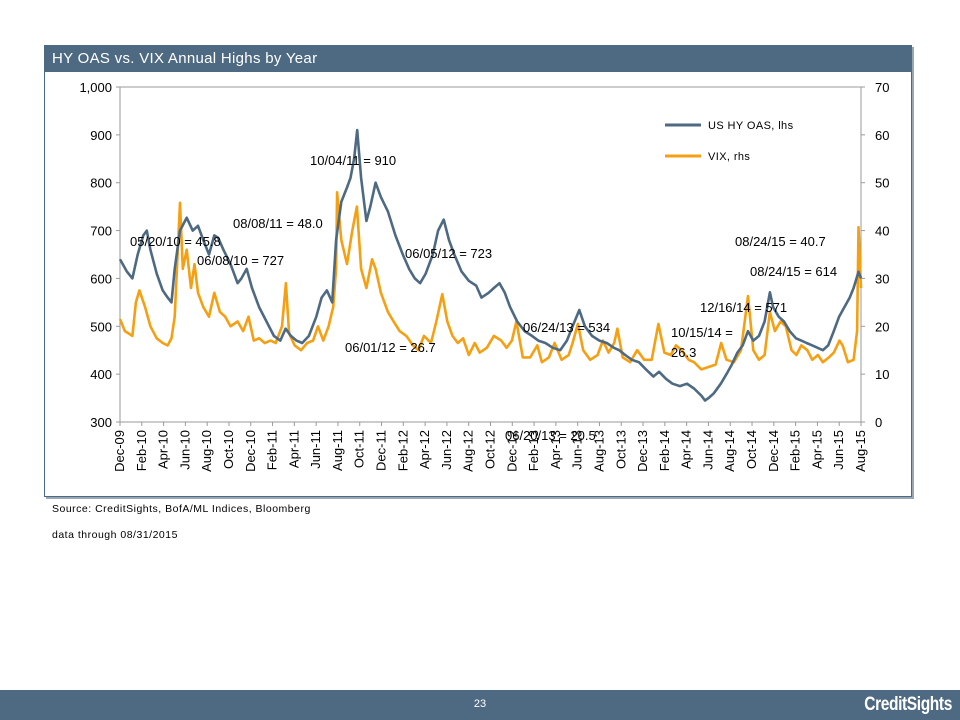  What do you see at coordinates (882, 135) in the screenshot?
I see `right-axis-label: 60` at bounding box center [882, 135].